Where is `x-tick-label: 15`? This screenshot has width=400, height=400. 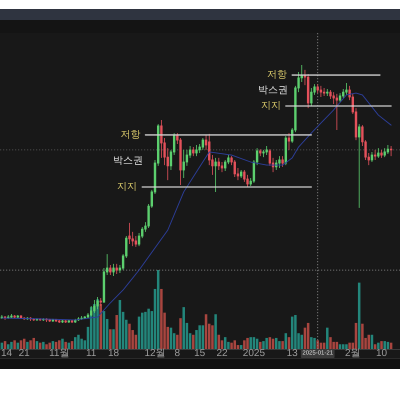 x-tick-label: 15 is located at coordinates (200, 353).